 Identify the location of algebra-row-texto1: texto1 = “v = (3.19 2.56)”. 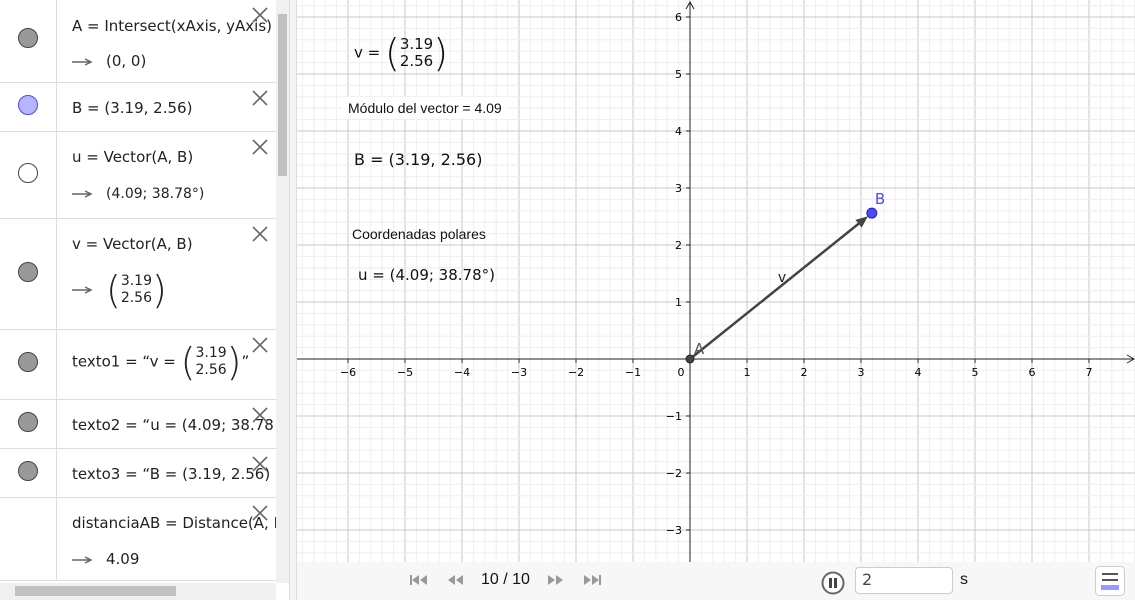
(138, 365).